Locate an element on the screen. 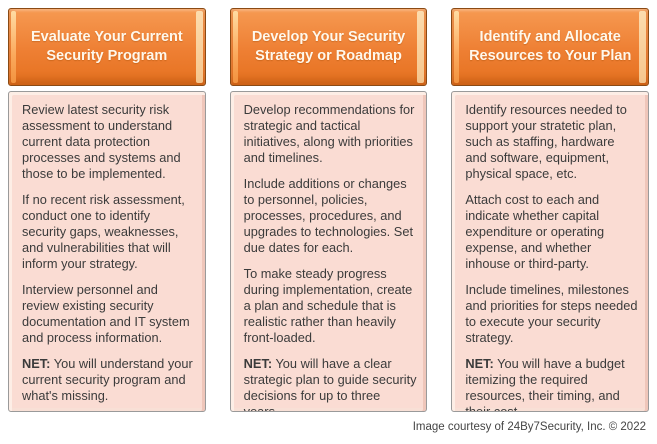 The image size is (657, 444). step-title: Evaluate Your Current Security Program is located at coordinates (106, 46).